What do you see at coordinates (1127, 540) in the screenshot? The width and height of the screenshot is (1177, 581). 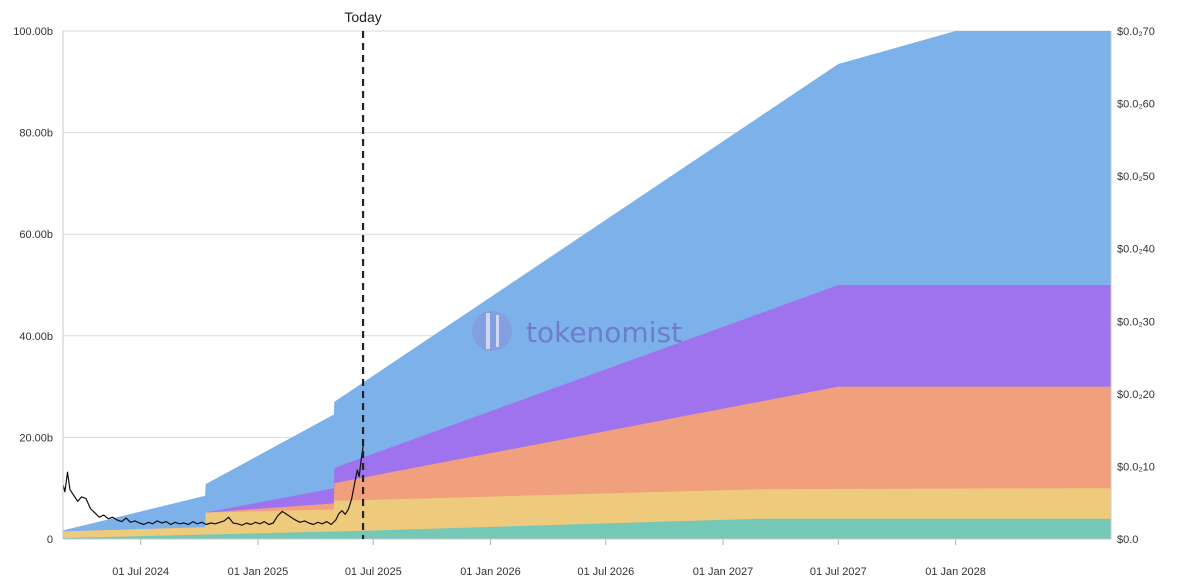 I see `y-right-tick-label: $0.0` at bounding box center [1127, 540].